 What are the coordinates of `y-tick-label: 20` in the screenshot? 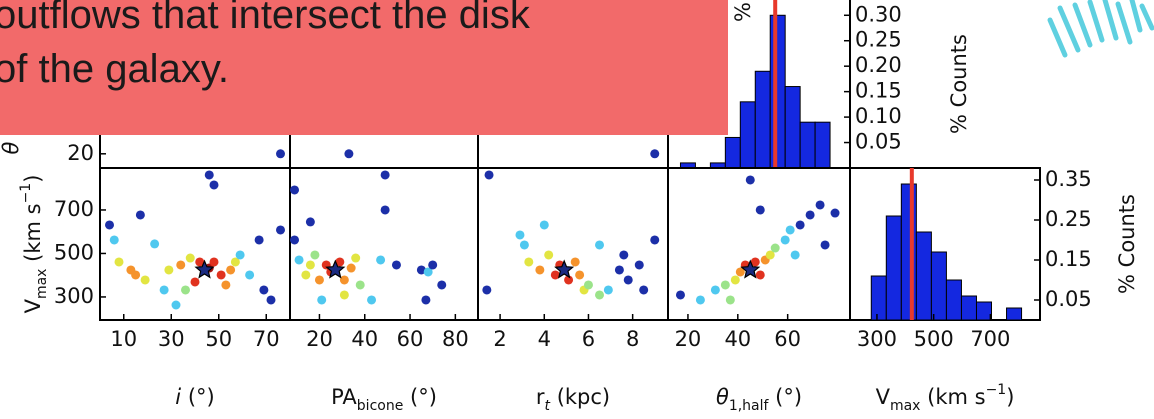 It's located at (80, 153).